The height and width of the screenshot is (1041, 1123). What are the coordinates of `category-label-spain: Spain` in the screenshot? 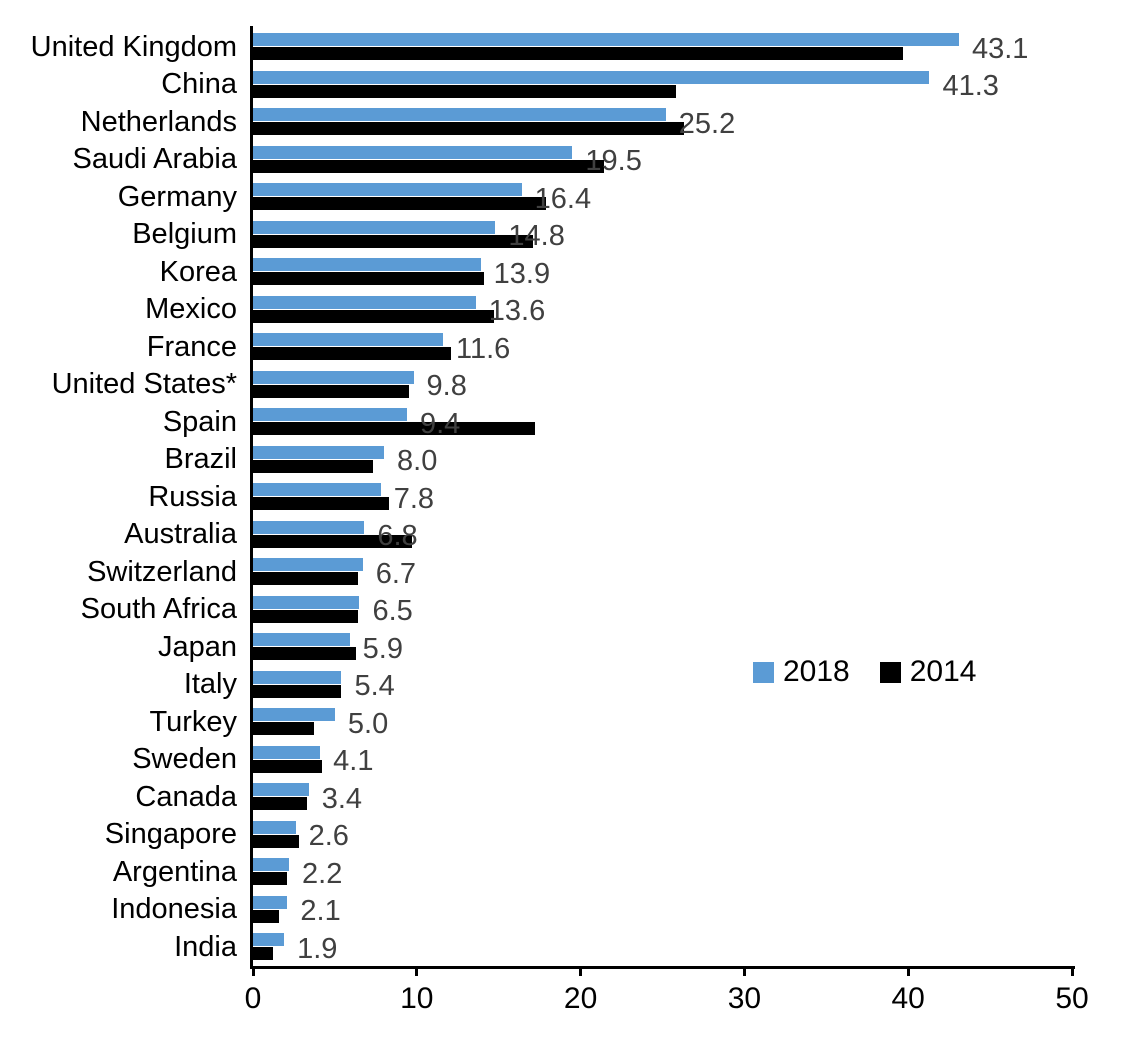 It's located at (199, 421).